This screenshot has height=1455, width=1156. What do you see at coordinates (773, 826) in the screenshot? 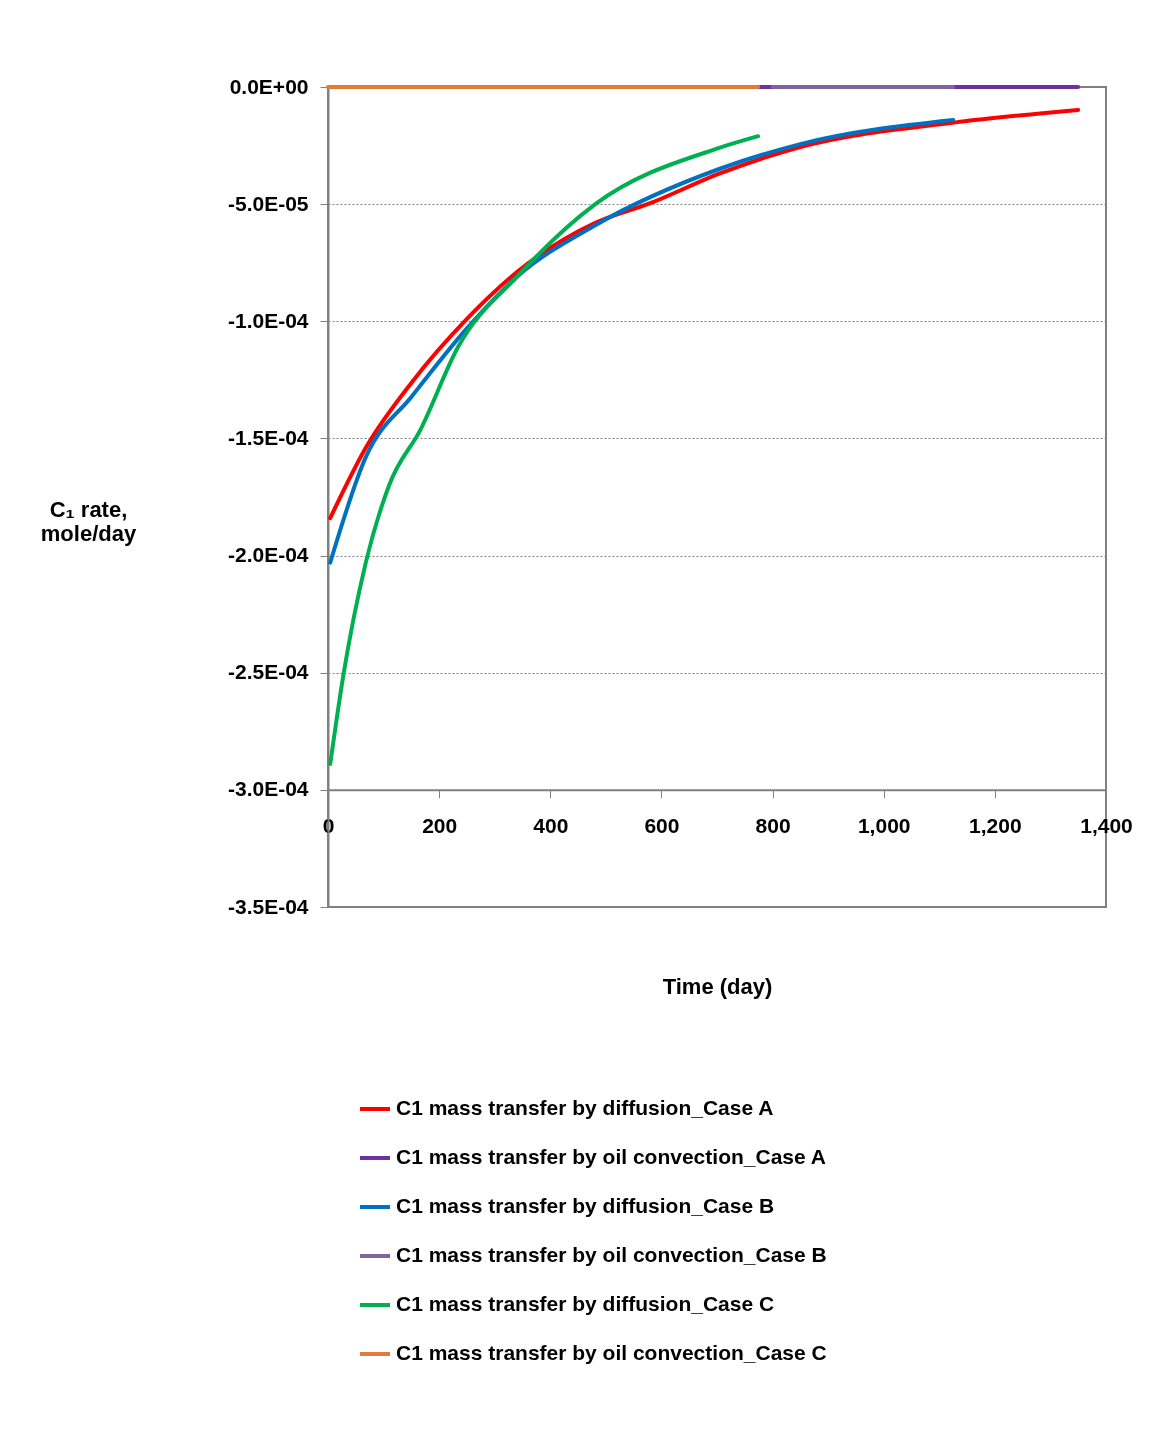
I see `x-tick-label: 800` at bounding box center [773, 826].